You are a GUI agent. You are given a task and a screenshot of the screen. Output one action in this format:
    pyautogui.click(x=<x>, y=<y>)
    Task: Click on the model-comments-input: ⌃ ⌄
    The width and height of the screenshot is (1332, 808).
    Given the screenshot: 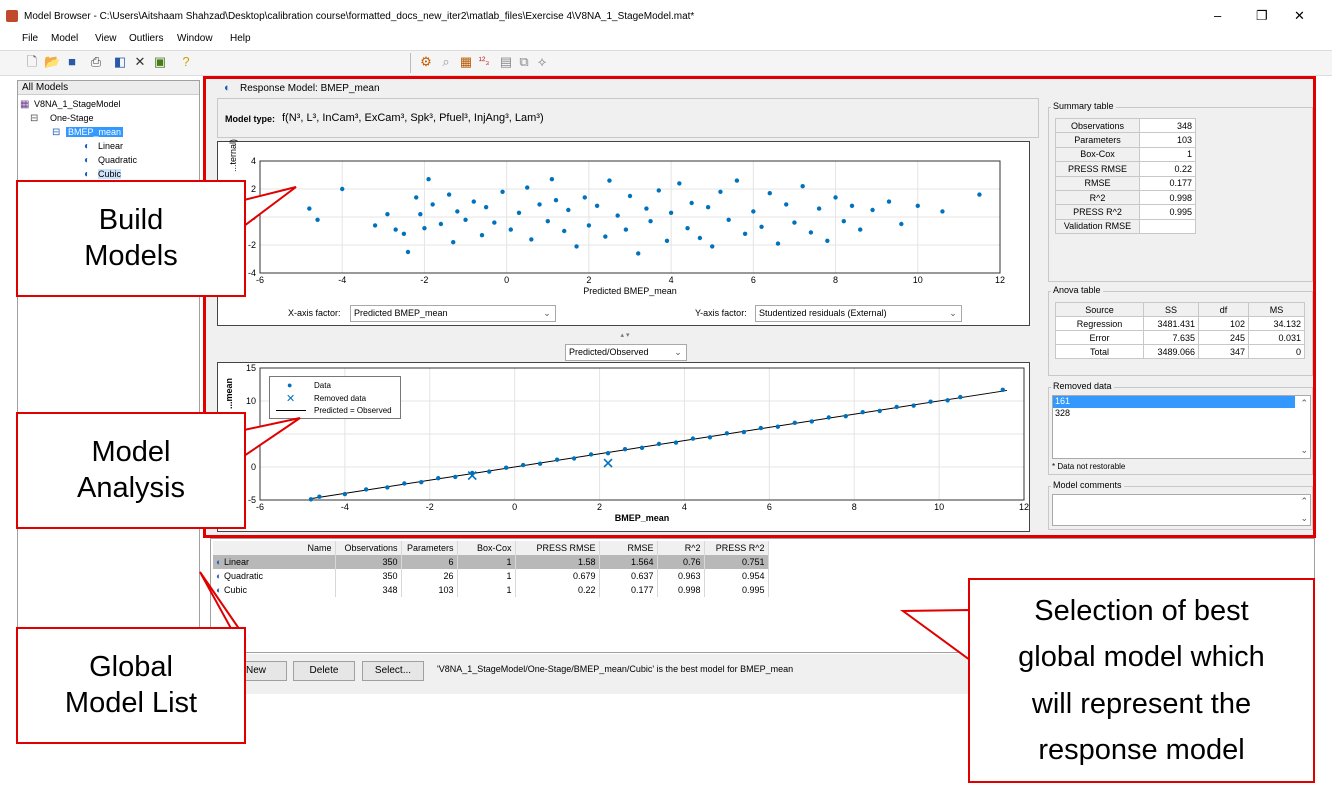 What is the action you would take?
    pyautogui.click(x=1181, y=510)
    